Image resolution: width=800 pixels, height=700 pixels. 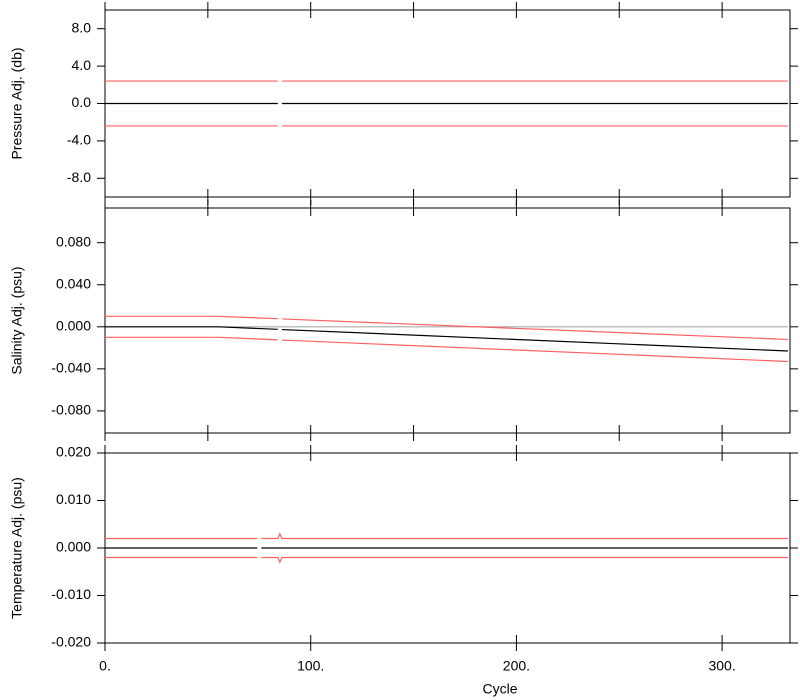 I want to click on x-tick-label: 200., so click(x=516, y=666).